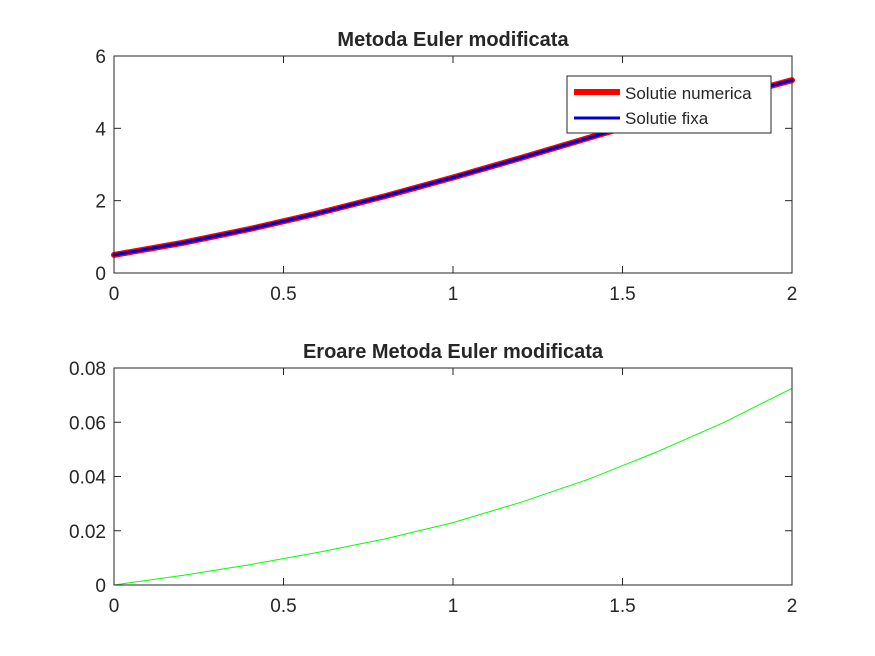 This screenshot has height=656, width=875. I want to click on bottom-plot-x-tick-label: 0, so click(114, 606).